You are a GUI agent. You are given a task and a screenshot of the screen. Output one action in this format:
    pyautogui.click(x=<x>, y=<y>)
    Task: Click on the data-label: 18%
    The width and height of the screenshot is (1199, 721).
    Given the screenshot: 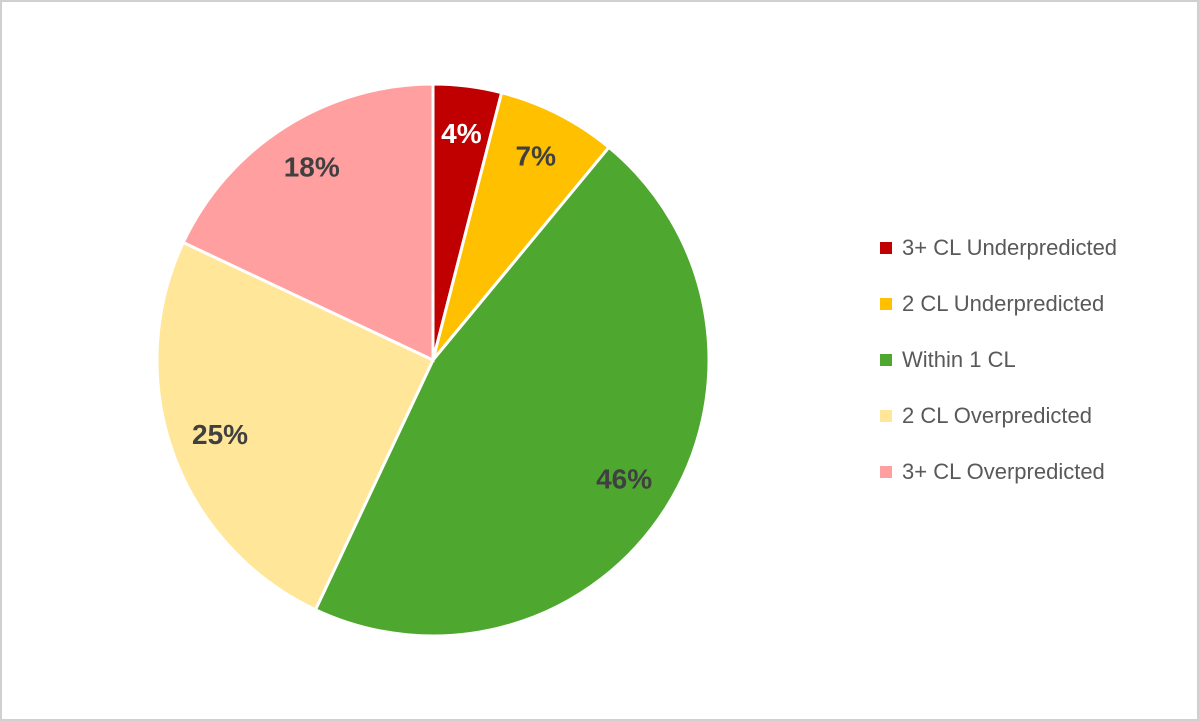 What is the action you would take?
    pyautogui.click(x=312, y=166)
    